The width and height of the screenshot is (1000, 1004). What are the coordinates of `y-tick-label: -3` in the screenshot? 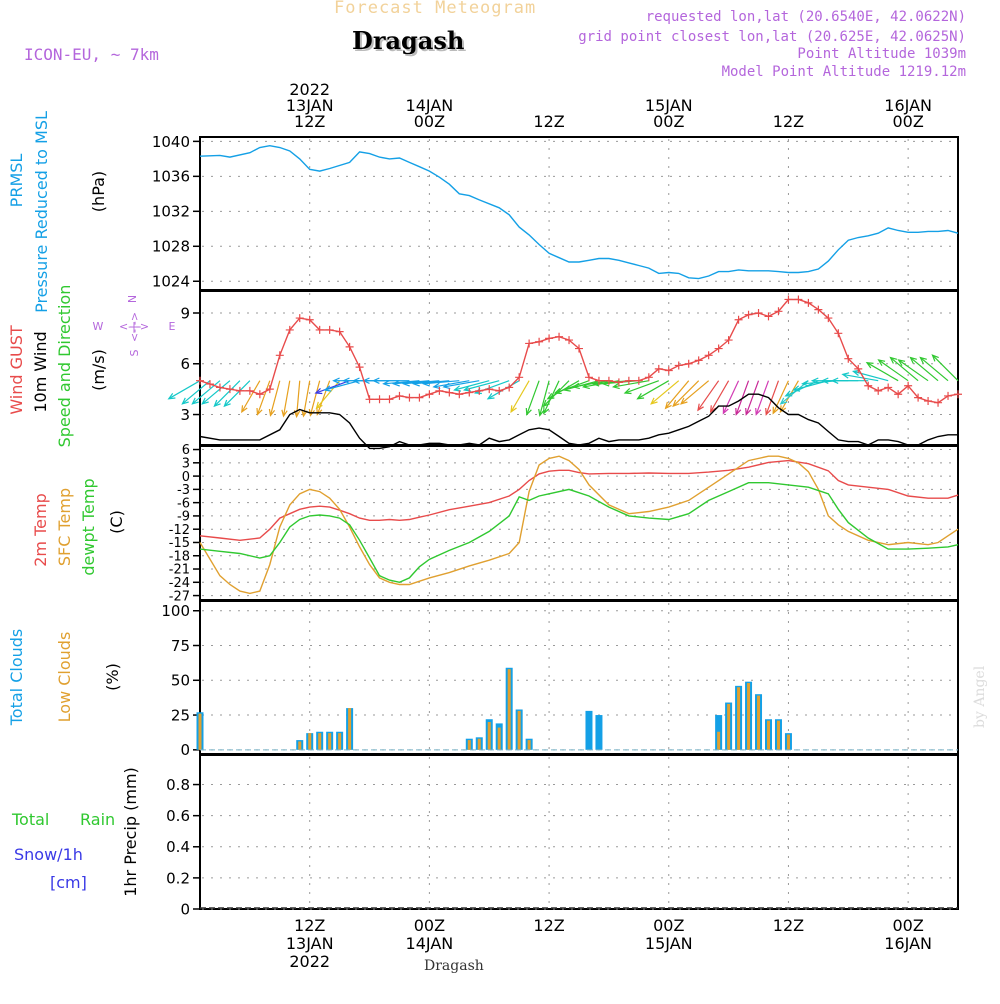 It's located at (183, 490).